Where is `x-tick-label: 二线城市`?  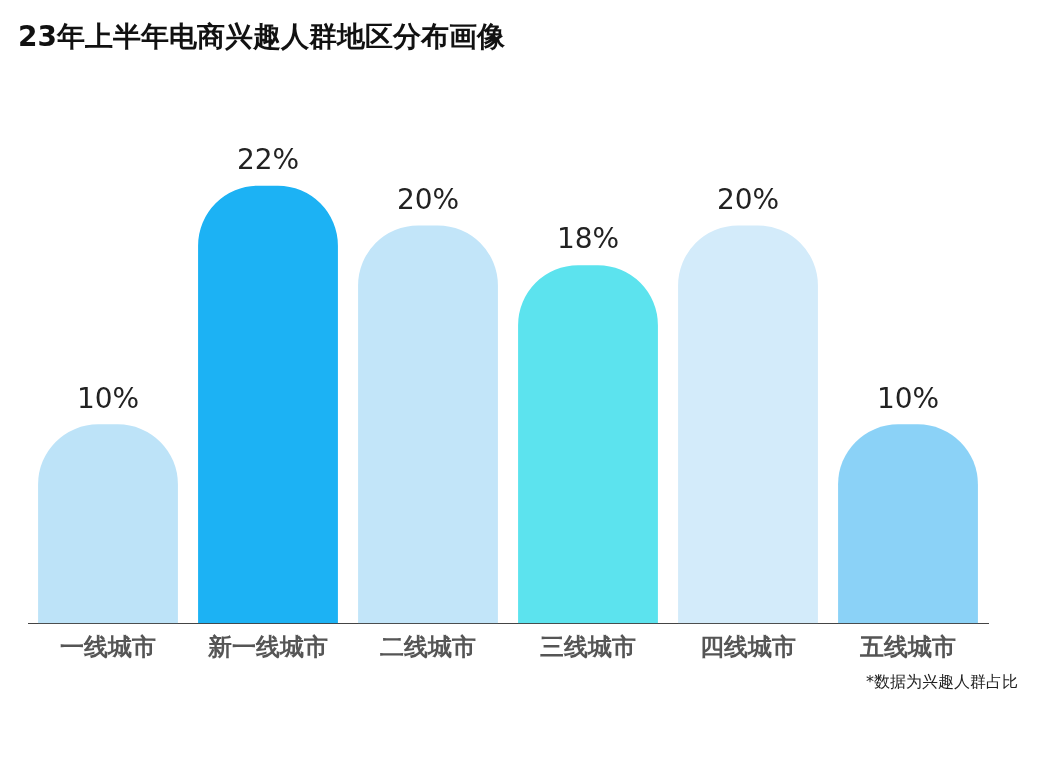
x-tick-label: 二线城市 is located at coordinates (428, 646).